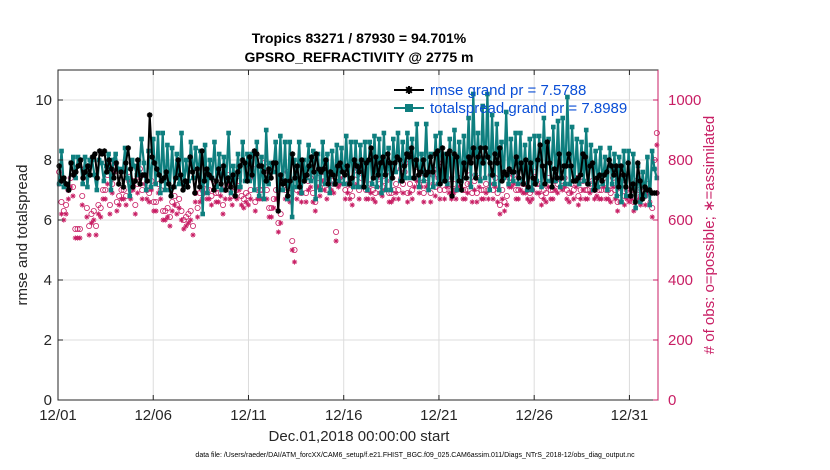  What do you see at coordinates (680, 220) in the screenshot?
I see `y2-tick-label: 600` at bounding box center [680, 220].